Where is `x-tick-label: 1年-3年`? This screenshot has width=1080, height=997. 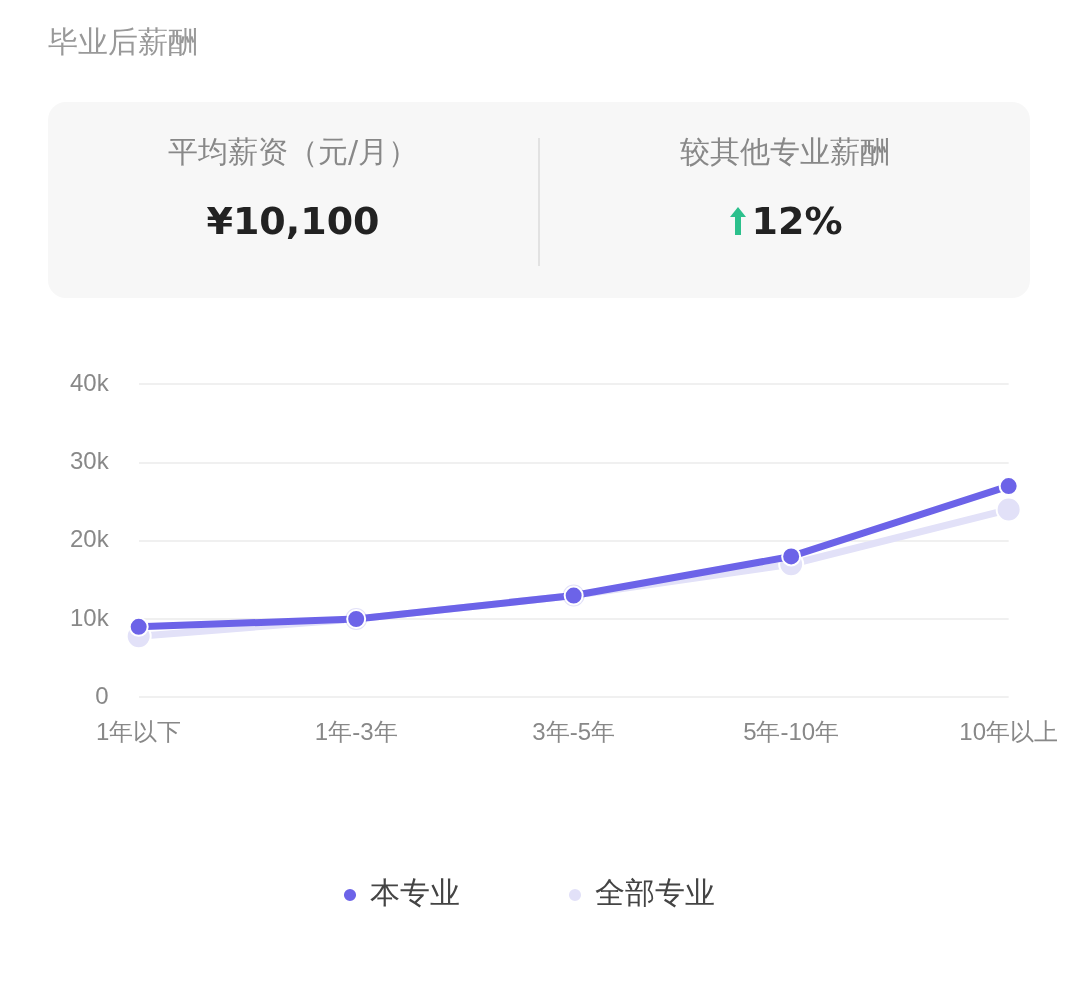 x-tick-label: 1年-3年 is located at coordinates (356, 732).